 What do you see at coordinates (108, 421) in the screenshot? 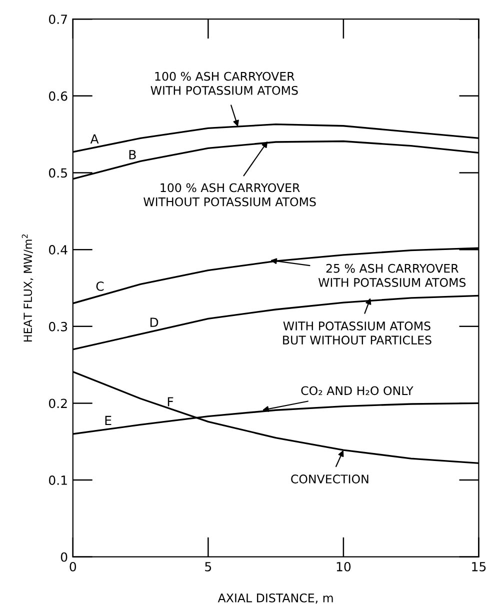
I see `series-label: E` at bounding box center [108, 421].